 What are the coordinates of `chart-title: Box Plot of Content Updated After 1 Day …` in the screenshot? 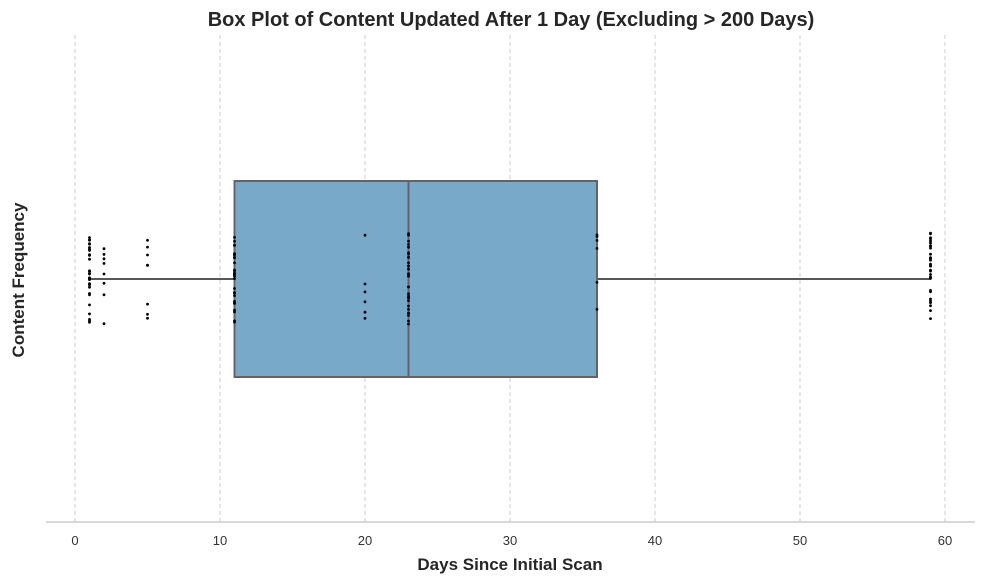 It's located at (511, 20).